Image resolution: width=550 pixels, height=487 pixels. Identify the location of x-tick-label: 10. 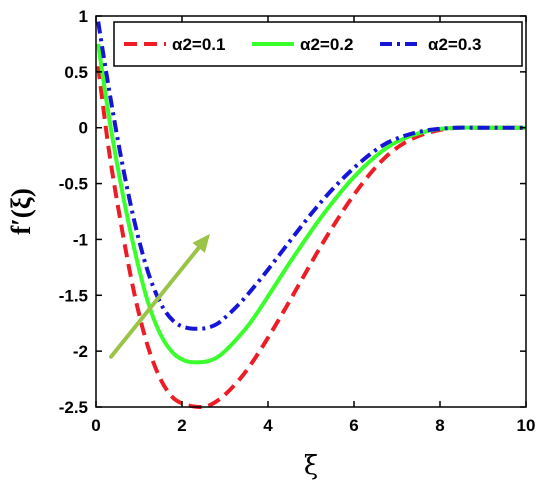
(526, 425).